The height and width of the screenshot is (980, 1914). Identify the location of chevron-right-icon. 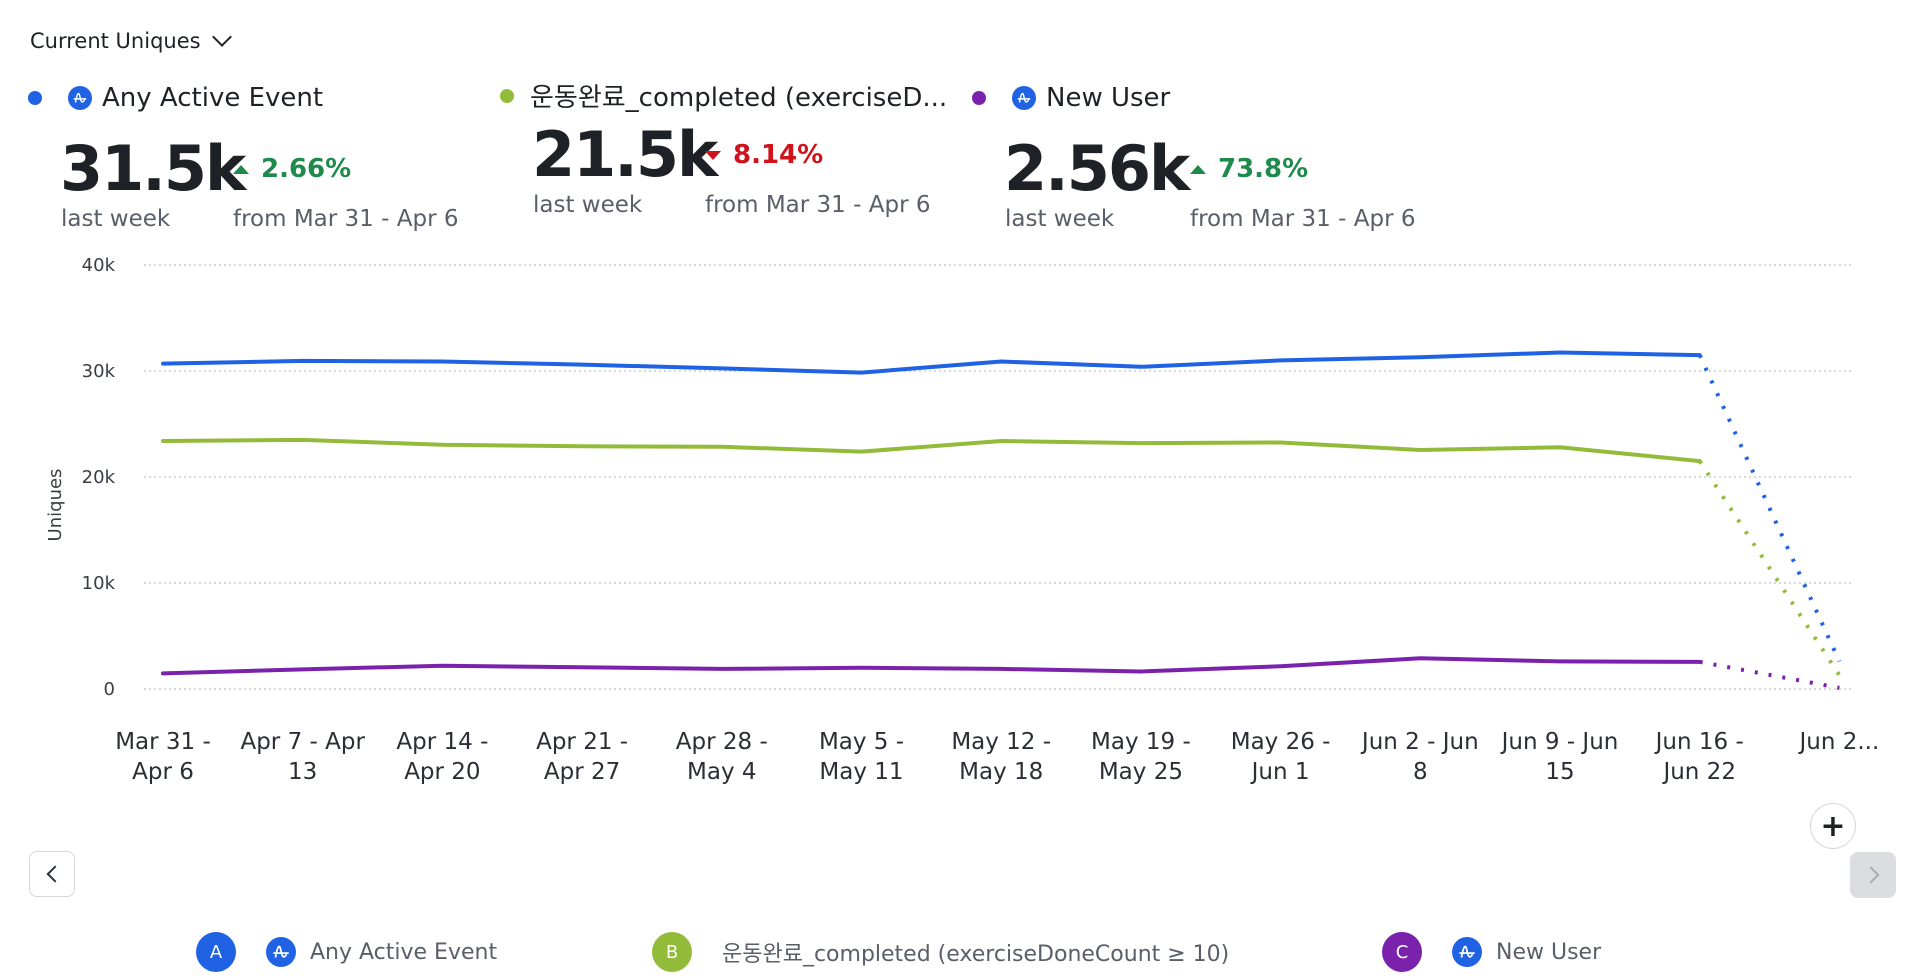
(1870, 875).